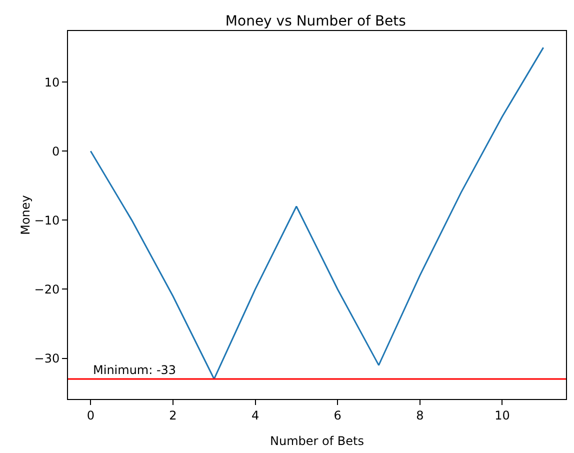  I want to click on x-tick-label: 0, so click(90, 415).